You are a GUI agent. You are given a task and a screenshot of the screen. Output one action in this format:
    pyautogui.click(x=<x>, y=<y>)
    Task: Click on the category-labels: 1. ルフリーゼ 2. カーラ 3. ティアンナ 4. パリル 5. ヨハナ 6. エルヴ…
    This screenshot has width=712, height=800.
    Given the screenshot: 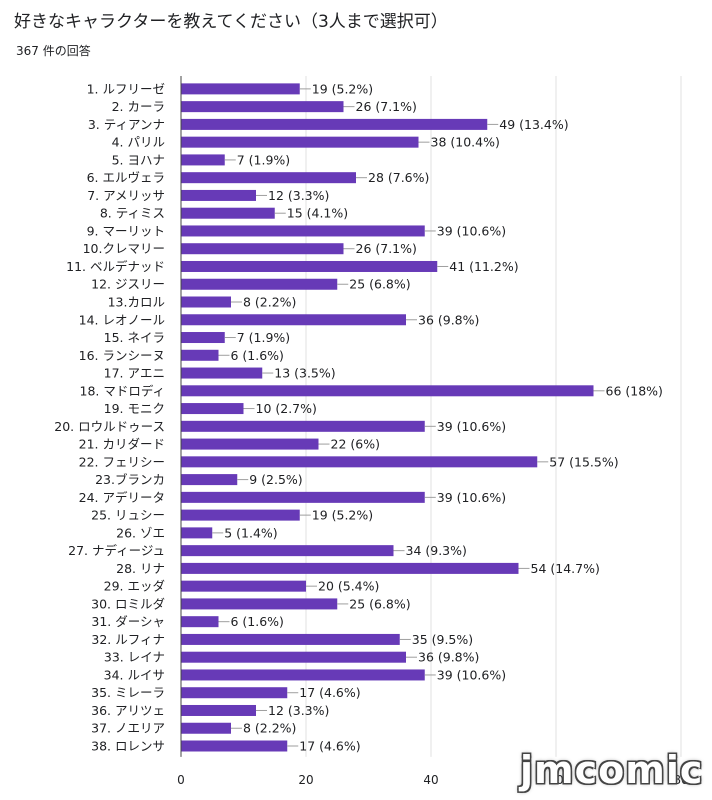 What is the action you would take?
    pyautogui.click(x=109, y=417)
    